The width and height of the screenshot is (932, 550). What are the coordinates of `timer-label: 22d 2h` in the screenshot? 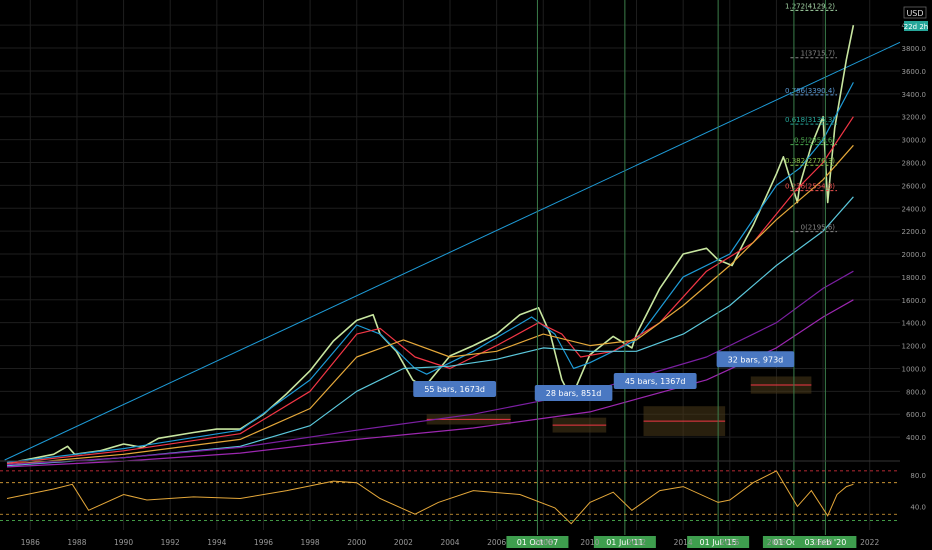 It's located at (916, 27).